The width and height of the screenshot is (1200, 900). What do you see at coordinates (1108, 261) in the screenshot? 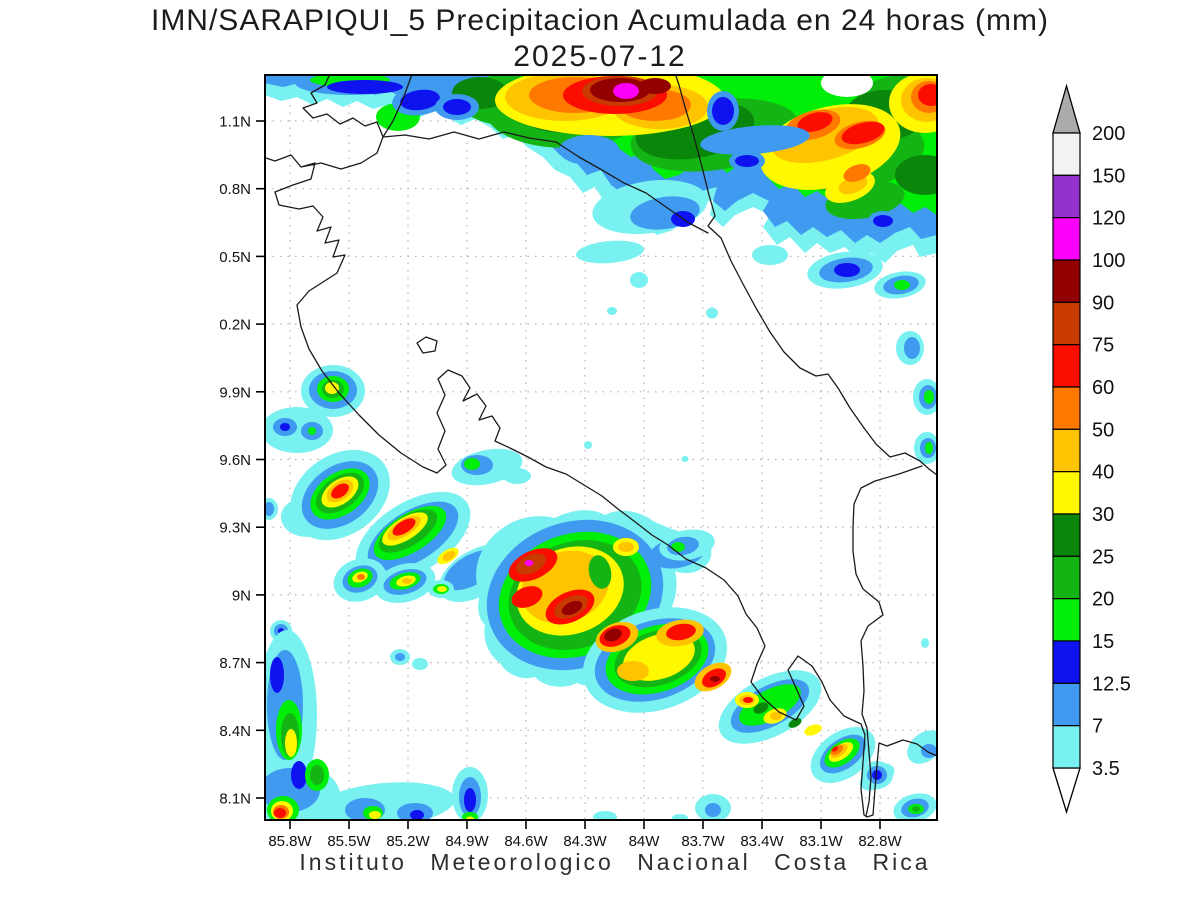
I see `colorbar-label: 100` at bounding box center [1108, 261].